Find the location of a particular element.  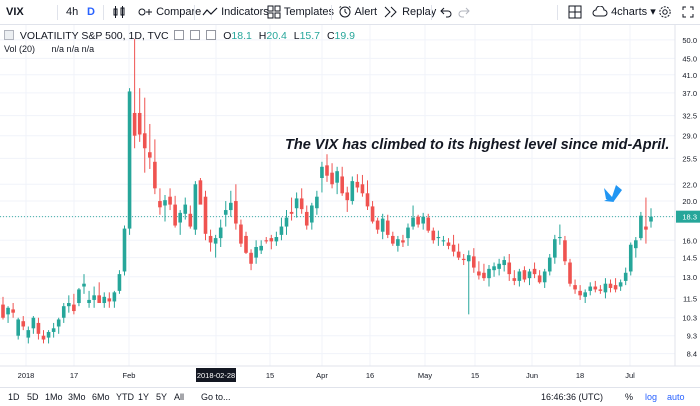

y-tick-label: 13.0 is located at coordinates (689, 277).